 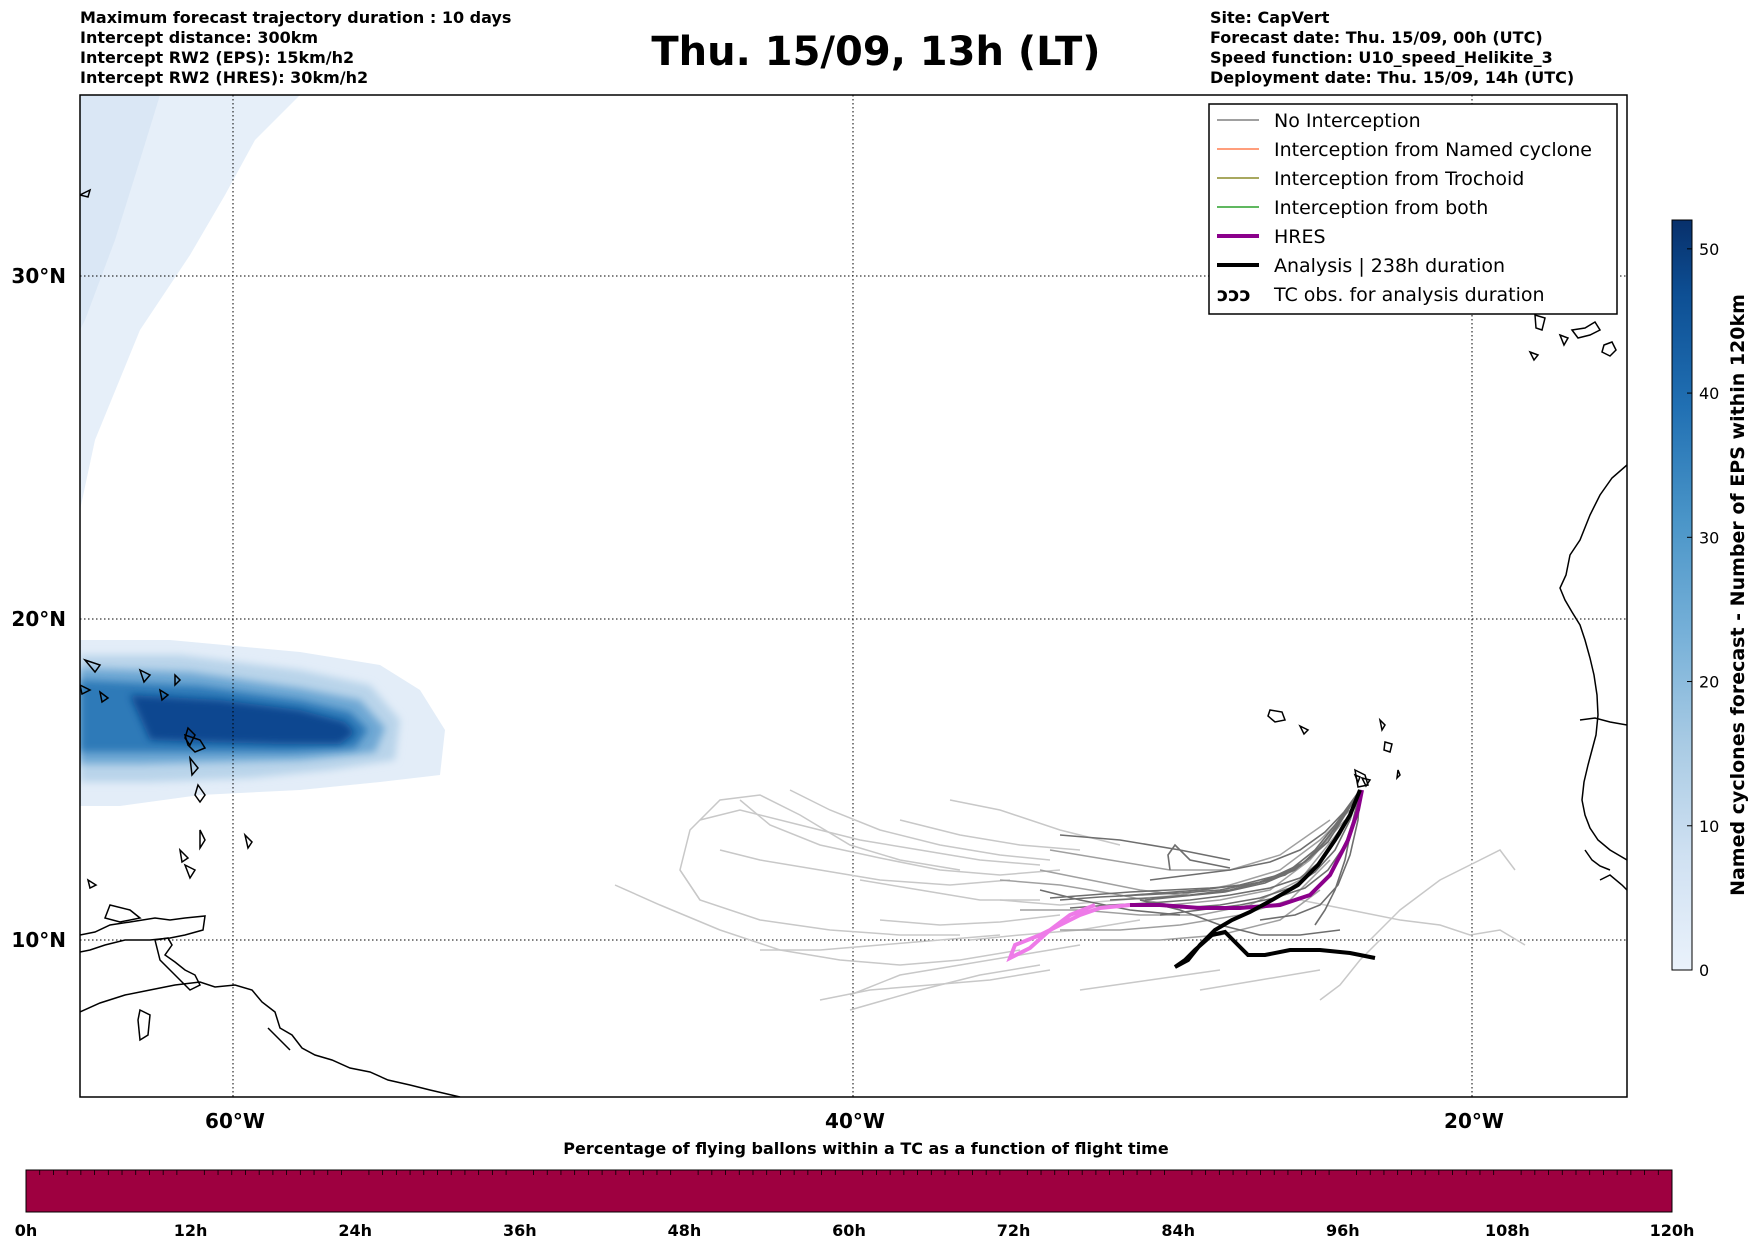 I want to click on svg-text: 30, so click(x=1709, y=537).